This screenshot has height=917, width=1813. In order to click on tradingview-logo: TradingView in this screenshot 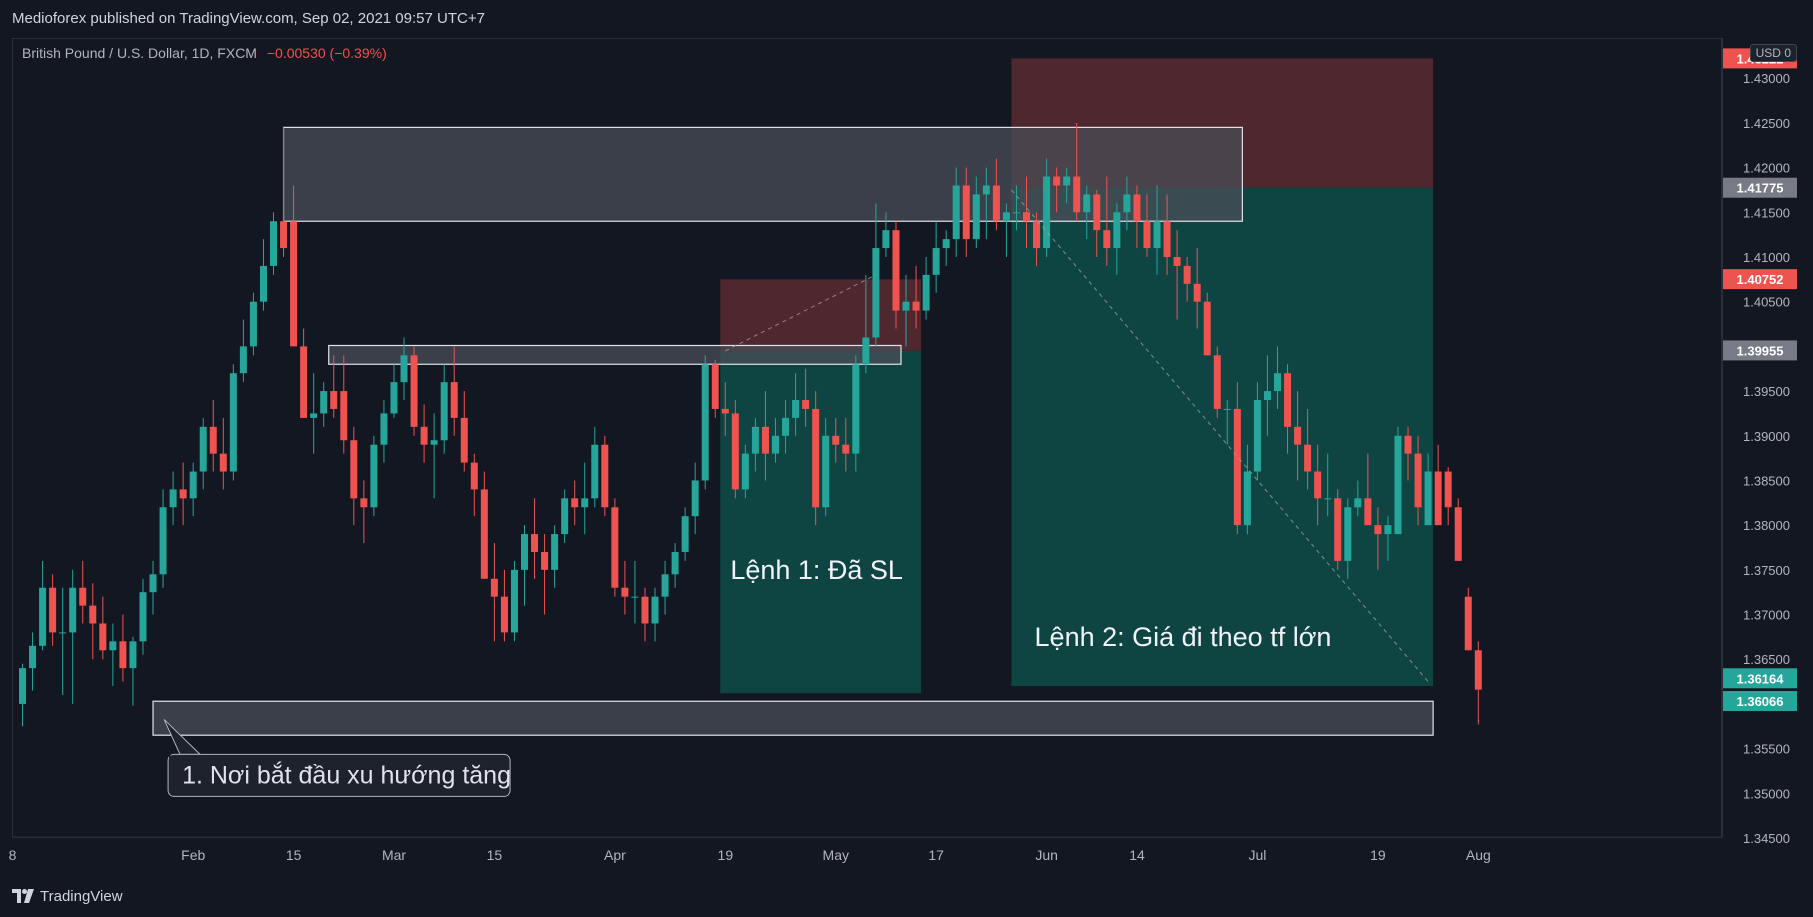, I will do `click(67, 896)`.